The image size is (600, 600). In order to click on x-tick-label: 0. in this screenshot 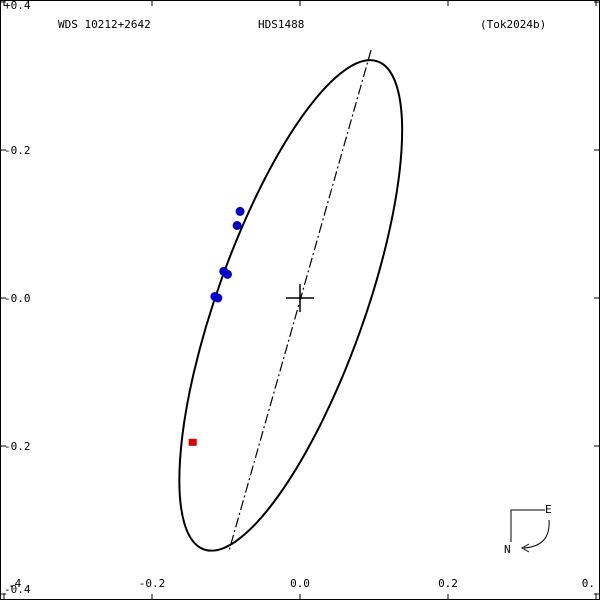, I will do `click(588, 583)`.